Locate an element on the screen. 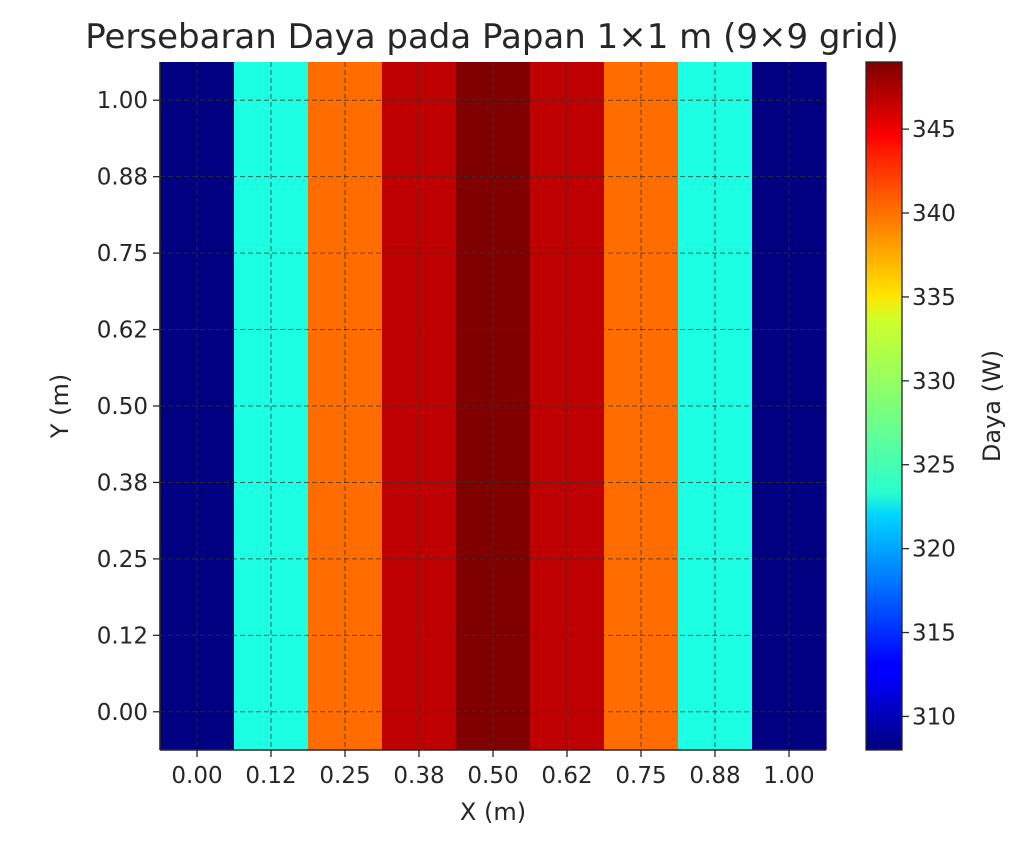 The image size is (1024, 846). x-tick-label: 0.88 is located at coordinates (714, 776).